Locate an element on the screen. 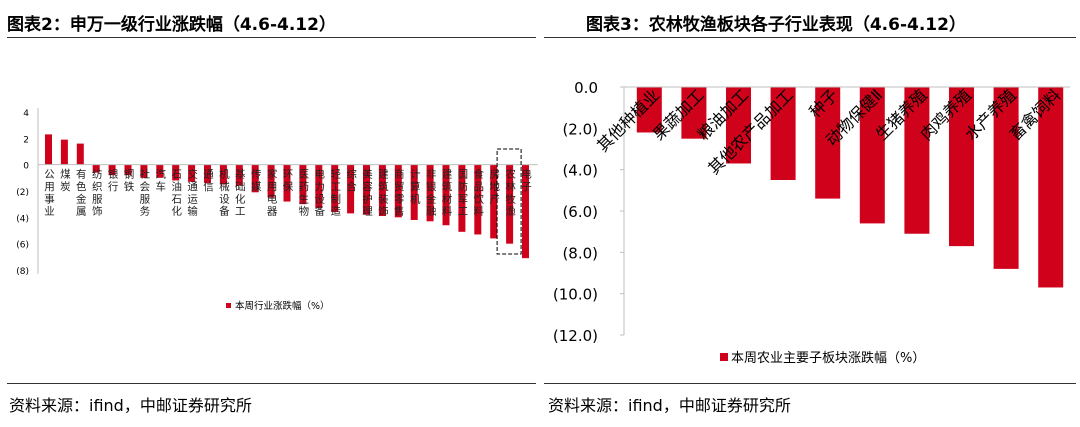 Image resolution: width=1080 pixels, height=427 pixels. left-category-label: 石油石化 is located at coordinates (176, 193).